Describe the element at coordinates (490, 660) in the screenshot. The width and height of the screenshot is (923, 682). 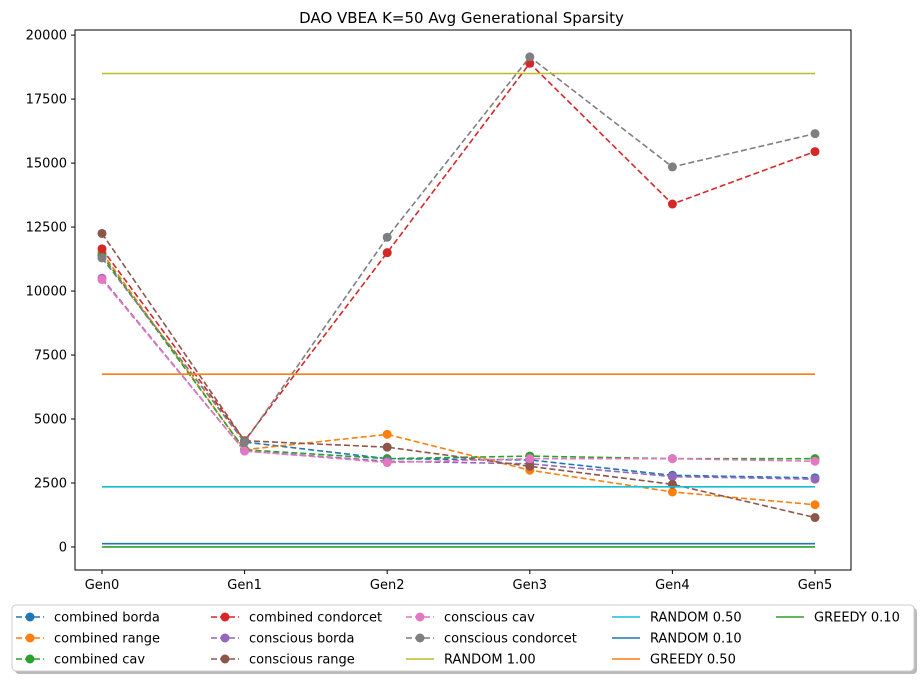
I see `legend-label: RANDOM 1.00` at that location.